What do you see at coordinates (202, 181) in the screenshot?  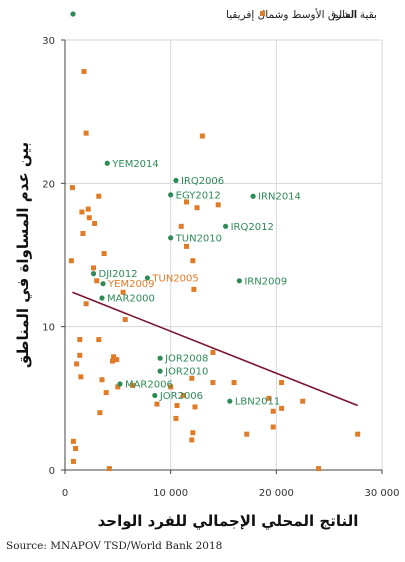 I see `mena-point-label-1: IRQ2006` at bounding box center [202, 181].